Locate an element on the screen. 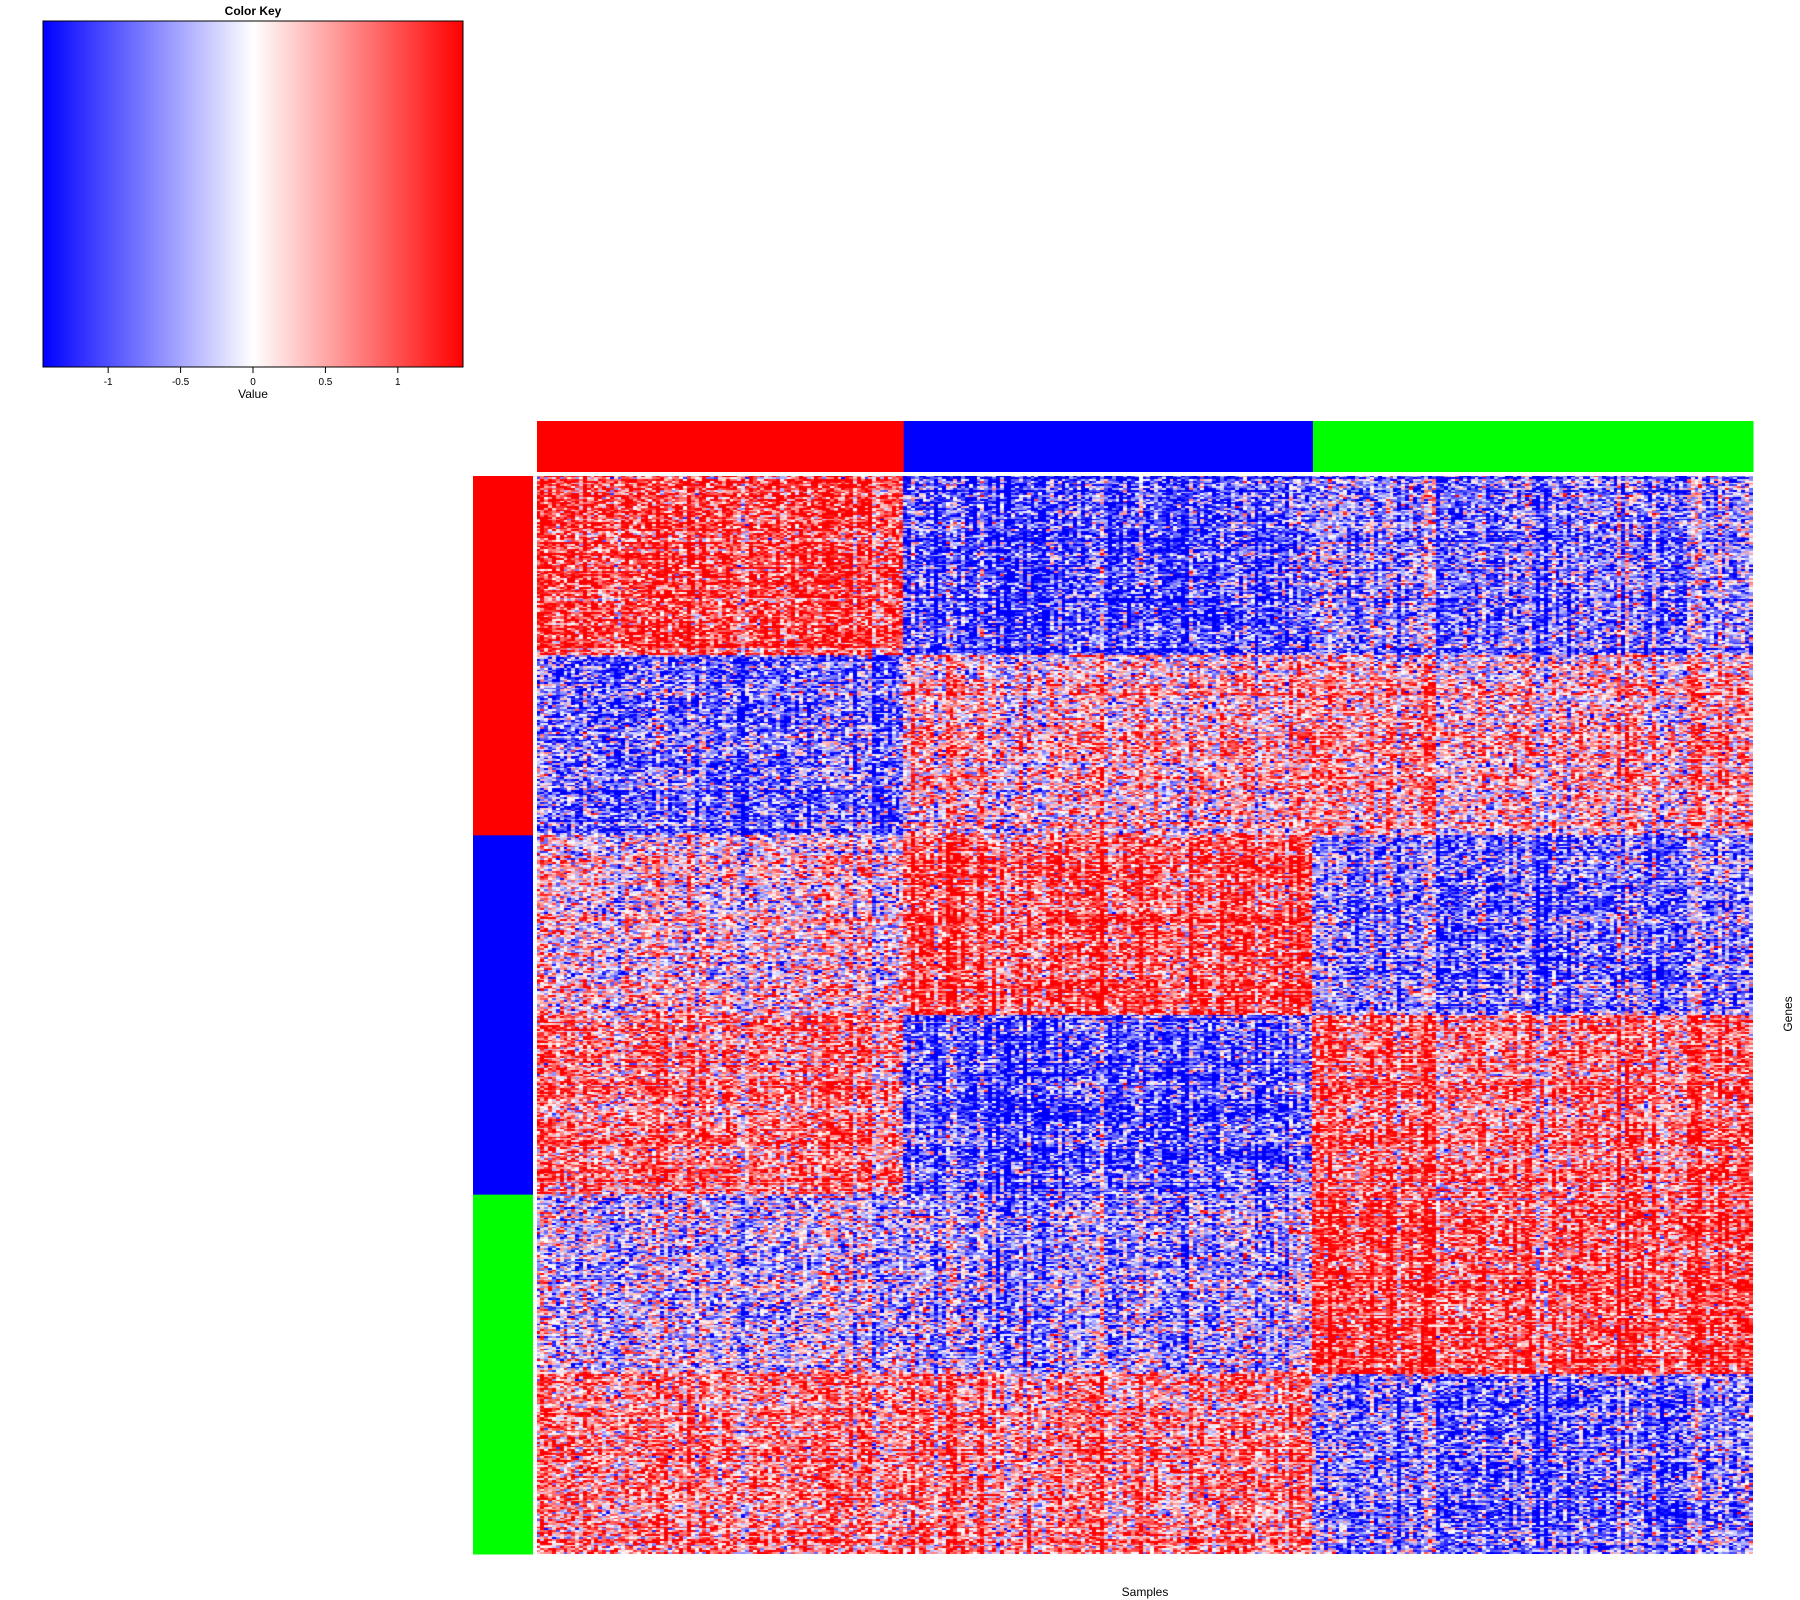 This screenshot has width=1800, height=1600. color-key-gradient is located at coordinates (253, 194).